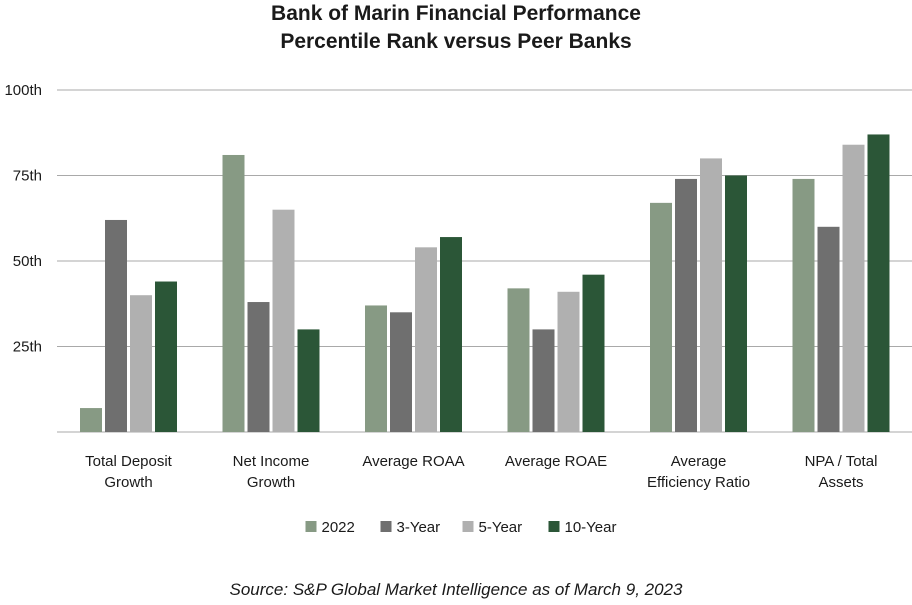  What do you see at coordinates (23, 90) in the screenshot?
I see `y-tick-label: 100th` at bounding box center [23, 90].